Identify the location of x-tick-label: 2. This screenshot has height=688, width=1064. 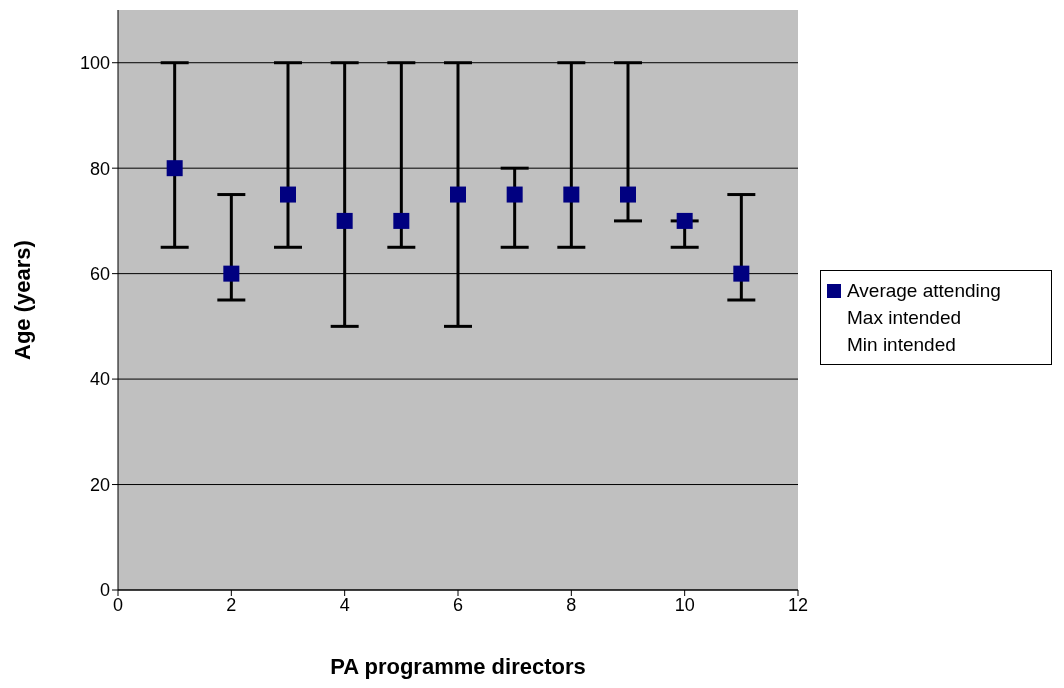
(231, 604).